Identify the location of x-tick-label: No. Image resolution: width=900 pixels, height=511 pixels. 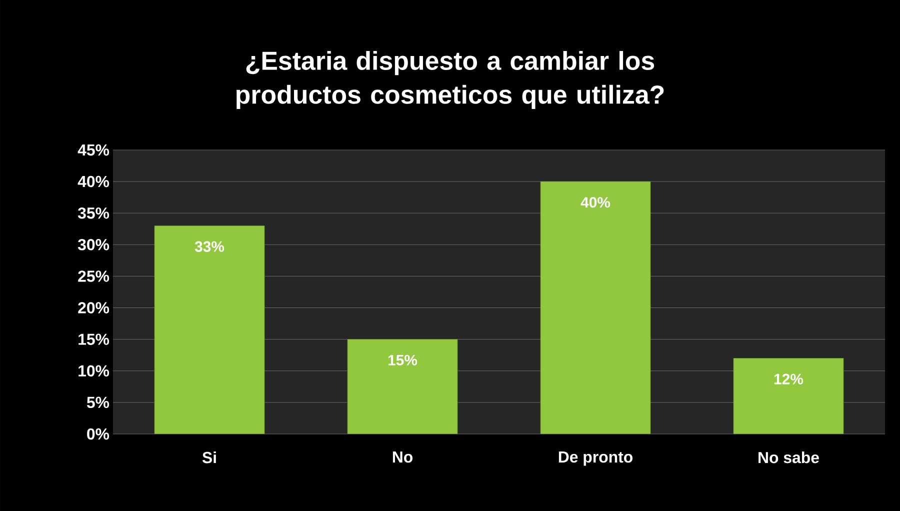
(402, 457).